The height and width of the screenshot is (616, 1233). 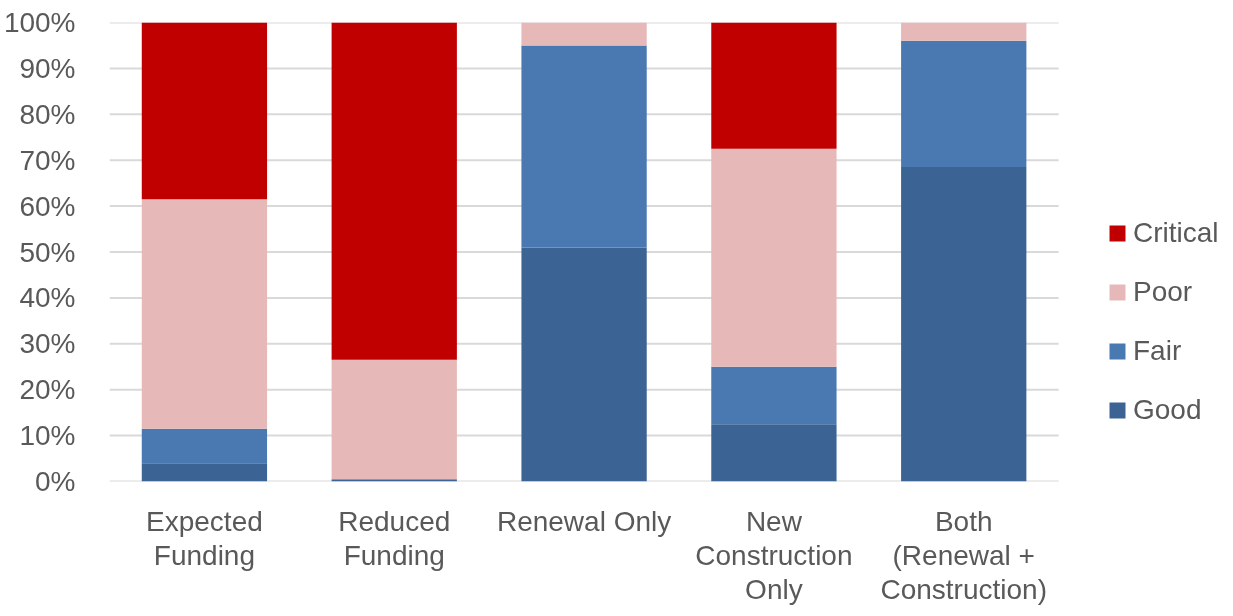 What do you see at coordinates (47, 160) in the screenshot?
I see `y-tick-label: 70%` at bounding box center [47, 160].